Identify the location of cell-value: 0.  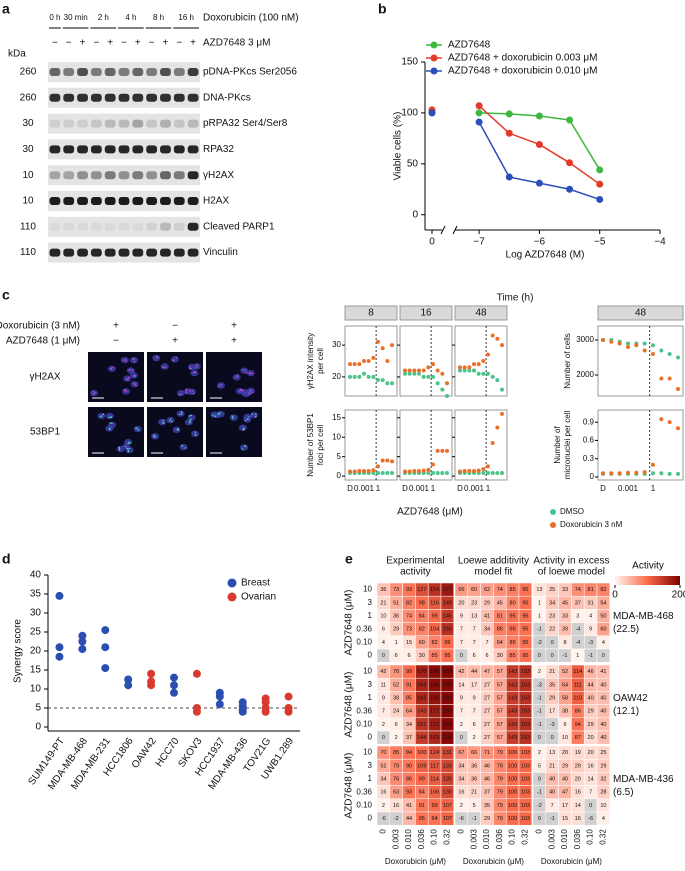
(539, 656).